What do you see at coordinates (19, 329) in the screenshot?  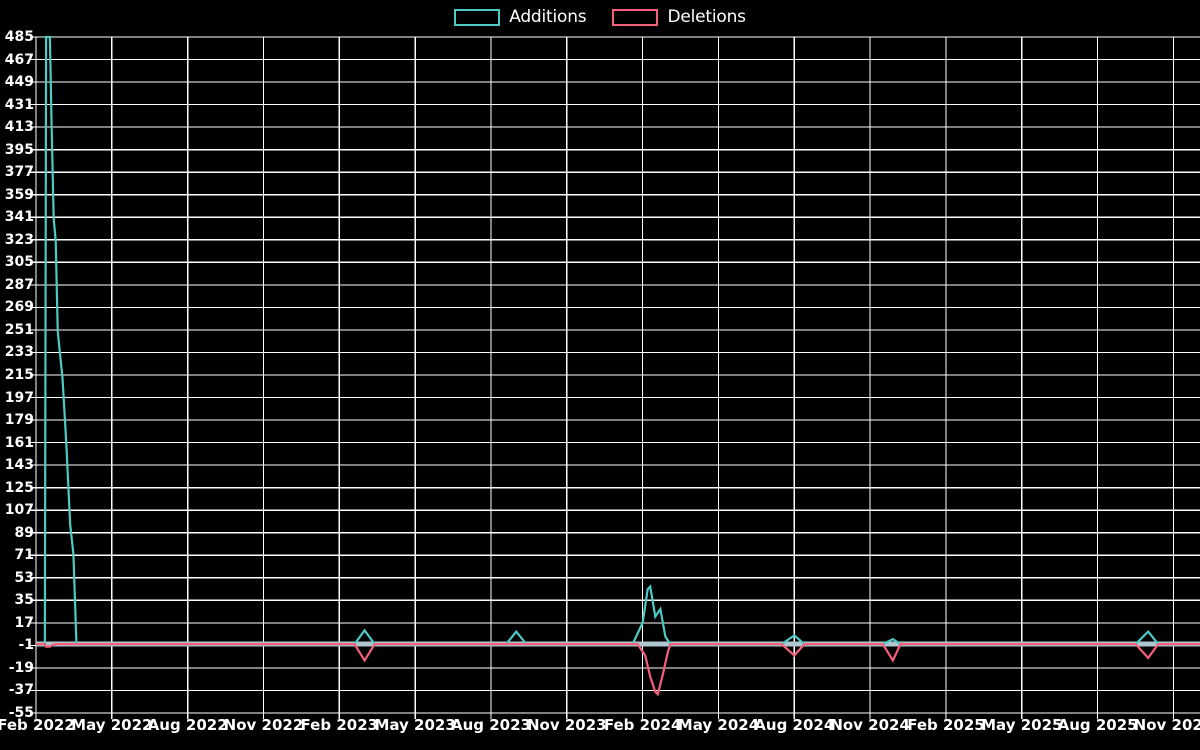 I see `y-axis-tick-label: 251` at bounding box center [19, 329].